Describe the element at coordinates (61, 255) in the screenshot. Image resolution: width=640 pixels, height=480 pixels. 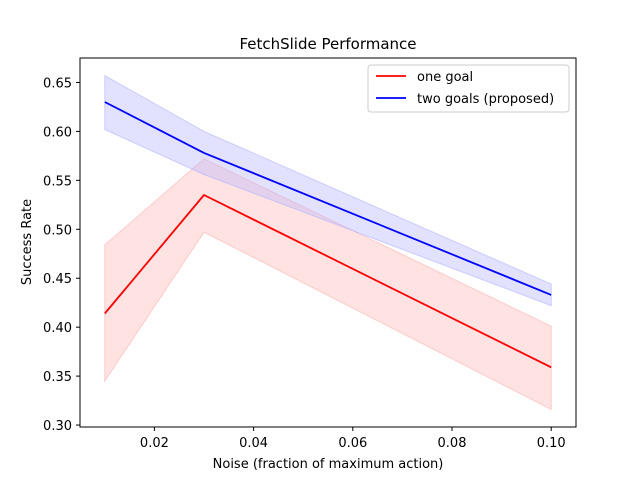
I see `y-axis-ticks: 0.30 0.35 0.40 0.45 0.50 0.55 0.60 0.65` at that location.